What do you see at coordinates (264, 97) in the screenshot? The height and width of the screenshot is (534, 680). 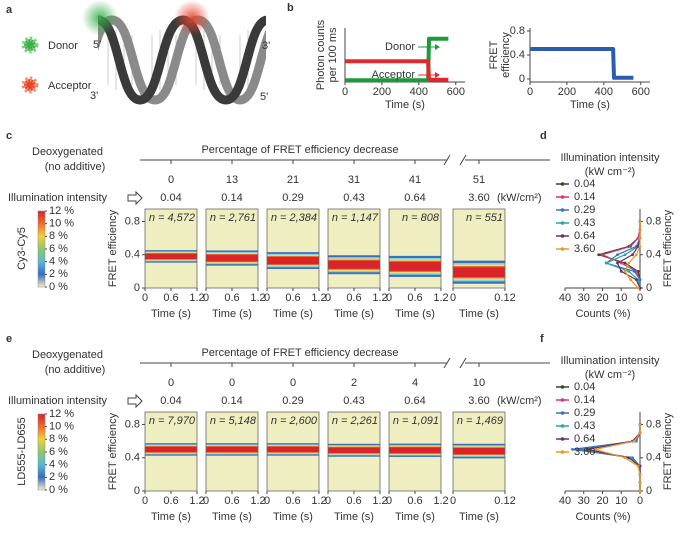 I see `strand-end: 5'` at bounding box center [264, 97].